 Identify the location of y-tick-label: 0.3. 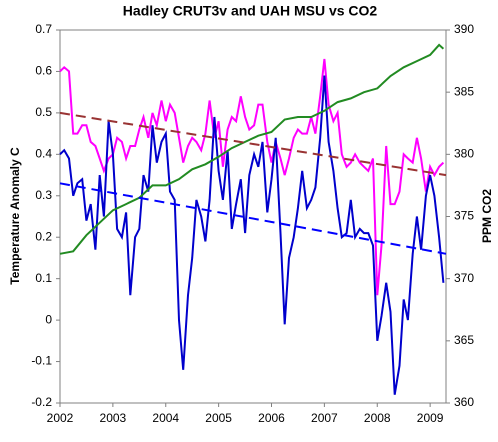
(43, 195).